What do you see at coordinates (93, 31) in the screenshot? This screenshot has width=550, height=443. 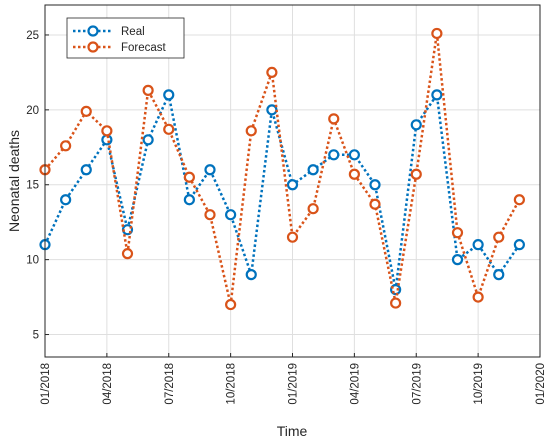 I see `legend-marker-real` at bounding box center [93, 31].